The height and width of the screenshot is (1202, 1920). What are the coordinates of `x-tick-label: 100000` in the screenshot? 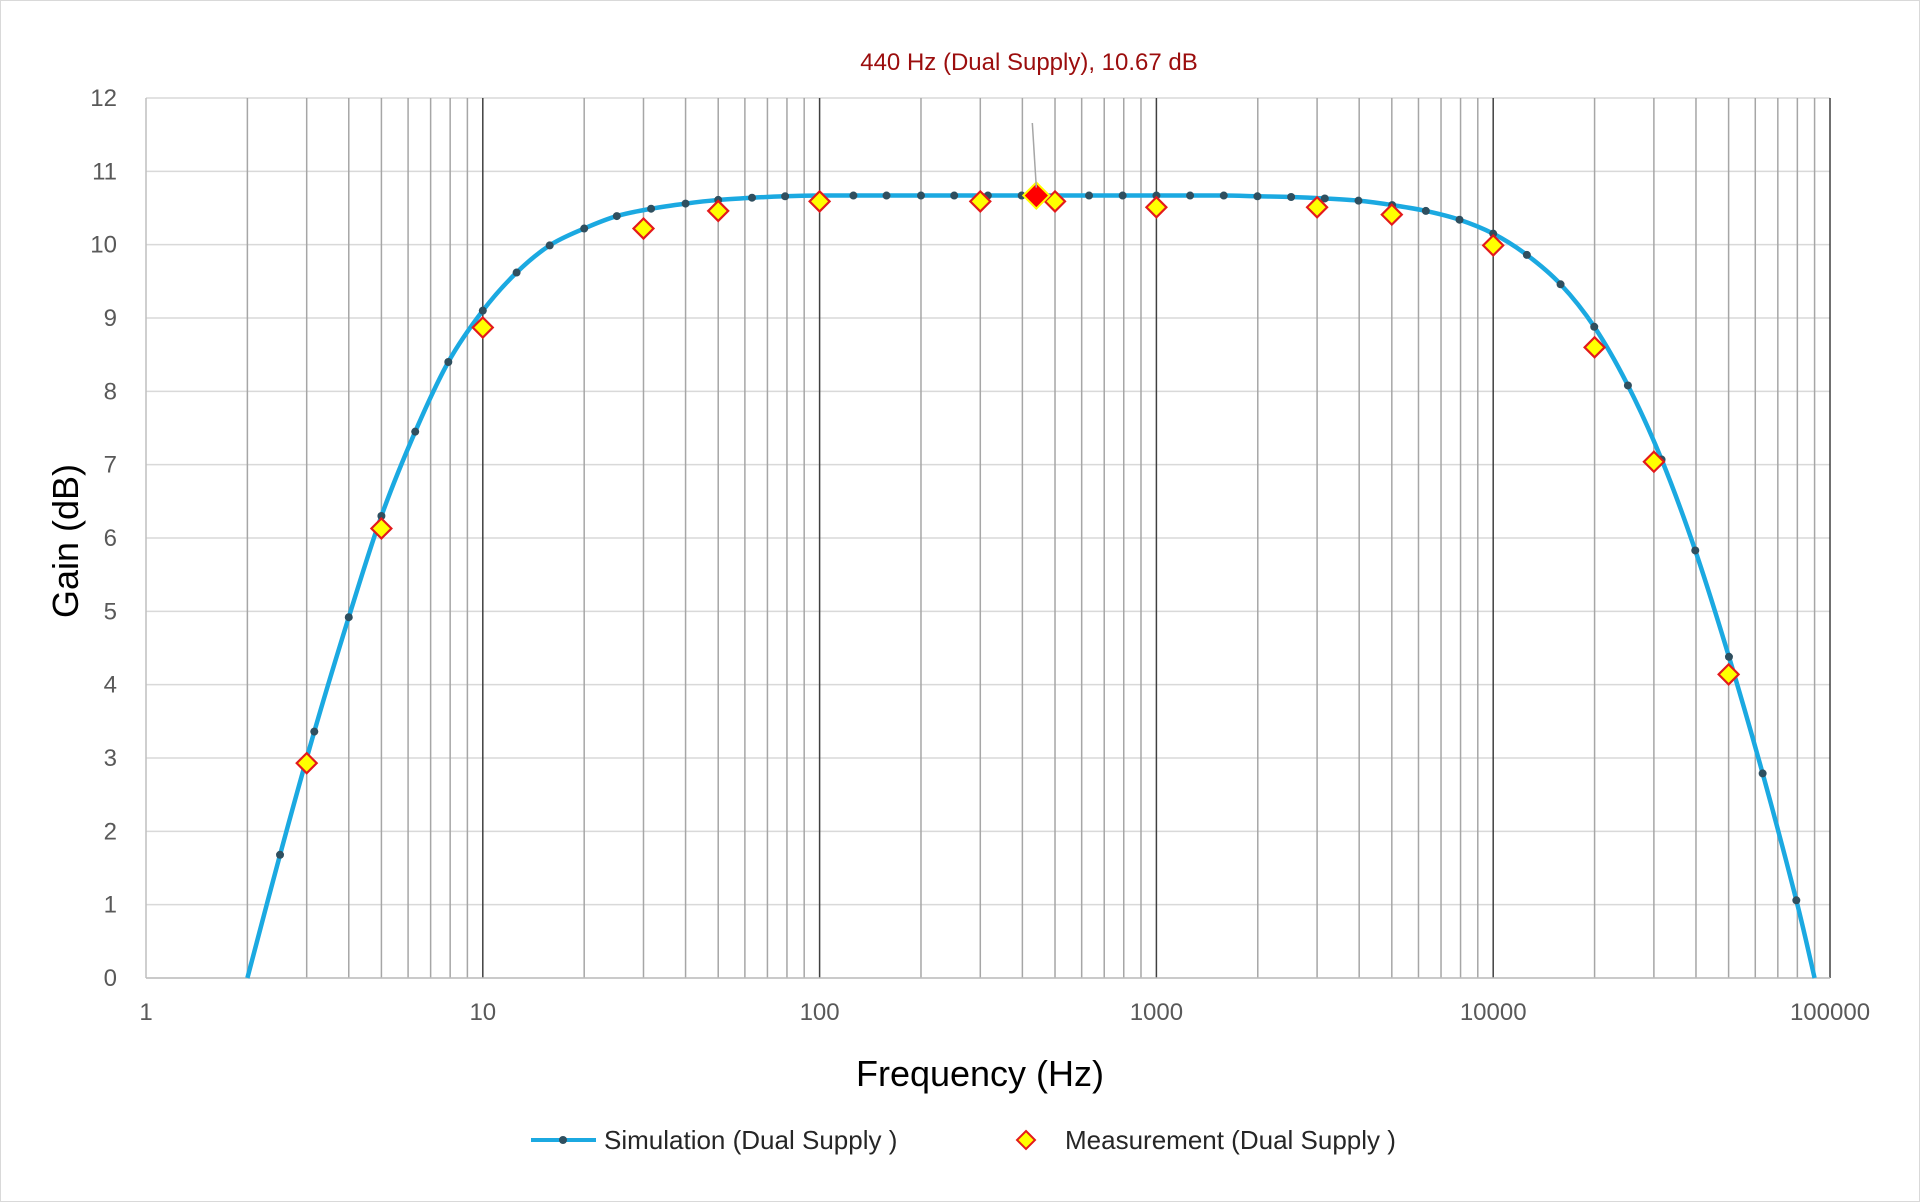 It's located at (1830, 1012).